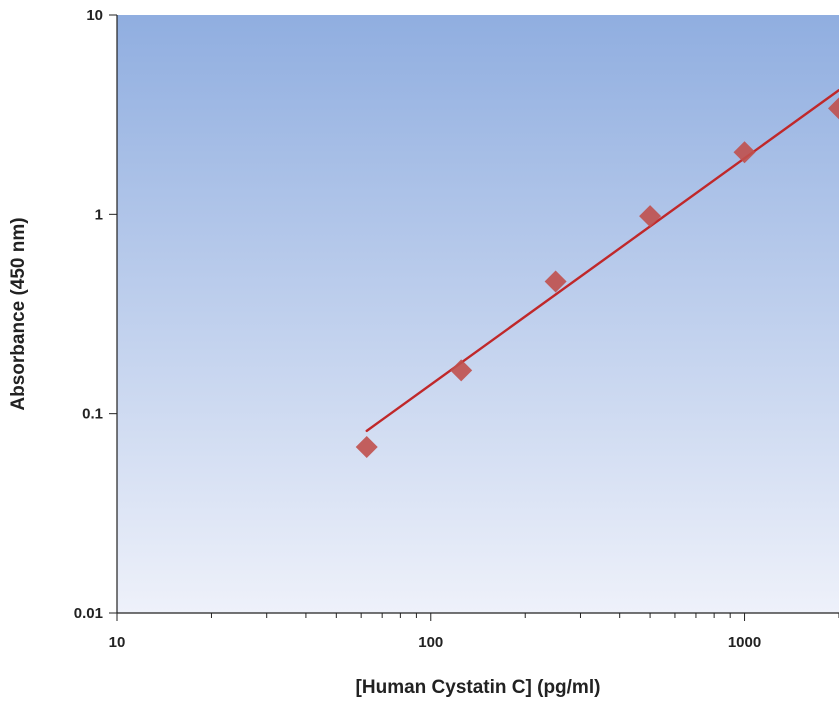 The height and width of the screenshot is (702, 839). Describe the element at coordinates (18, 313) in the screenshot. I see `y-axis-title: Absorbance (450 nm)` at that location.